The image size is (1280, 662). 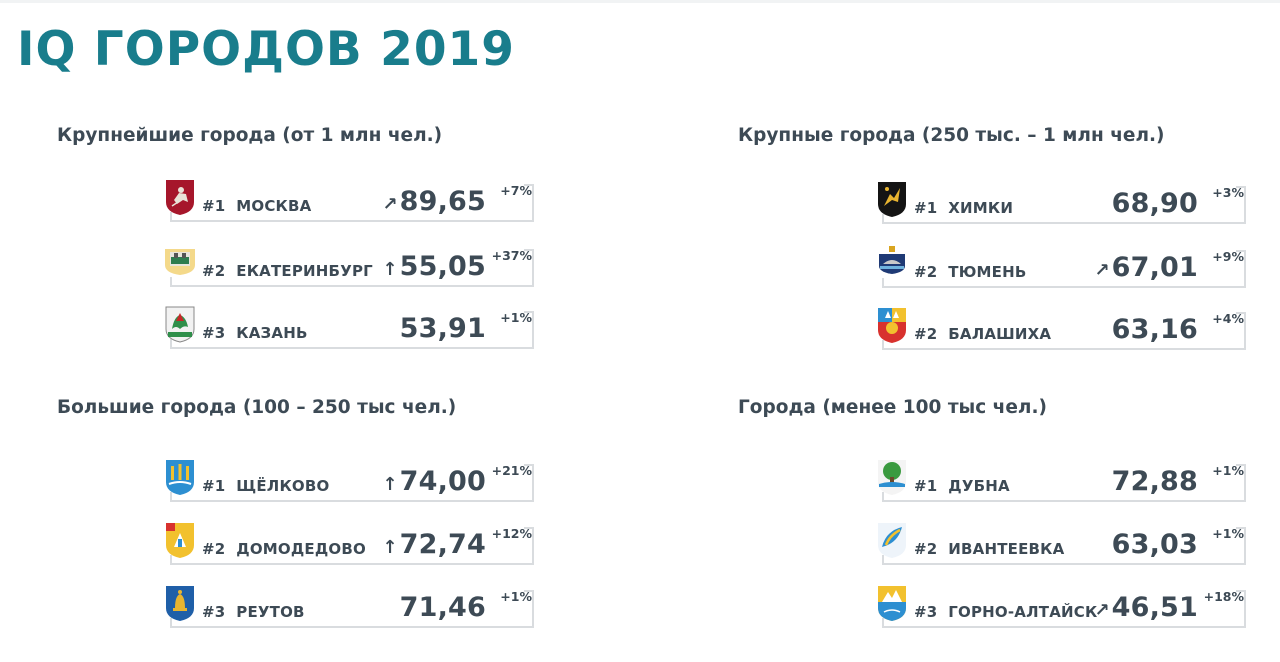 I want to click on city-label: #1 ДУБНА, so click(x=962, y=486).